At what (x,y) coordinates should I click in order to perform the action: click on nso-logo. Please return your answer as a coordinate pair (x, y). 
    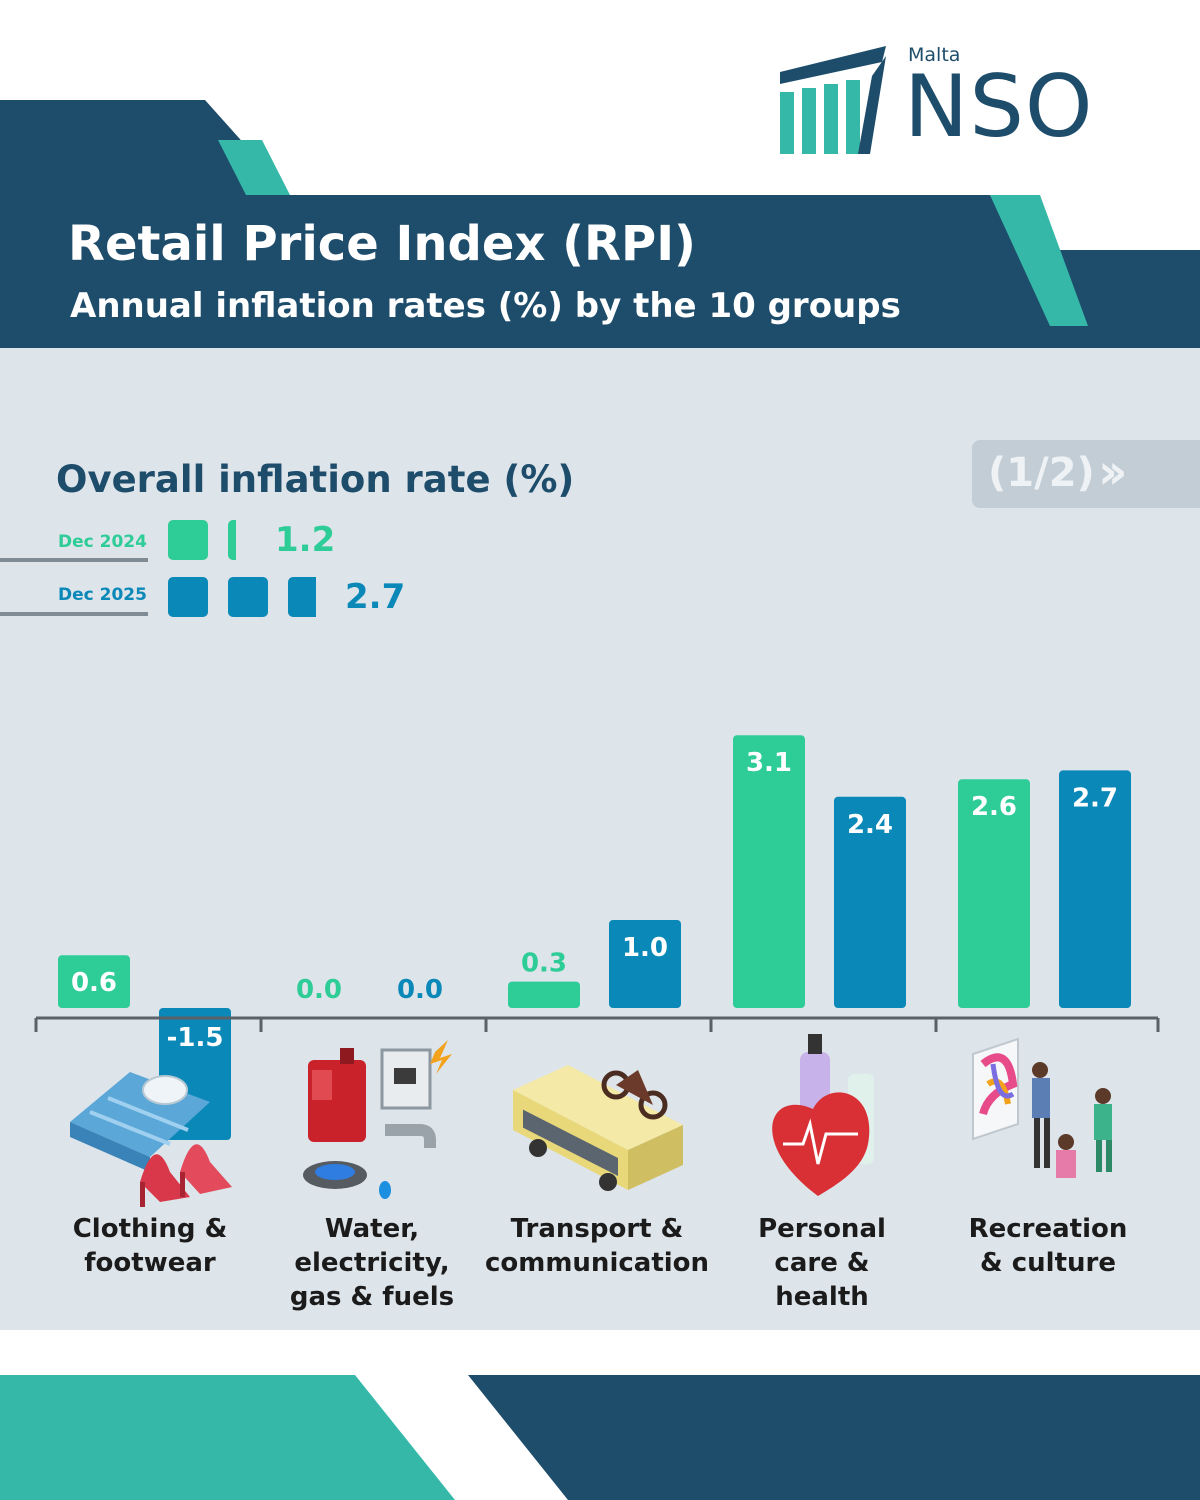
    Looking at the image, I should click on (958, 102).